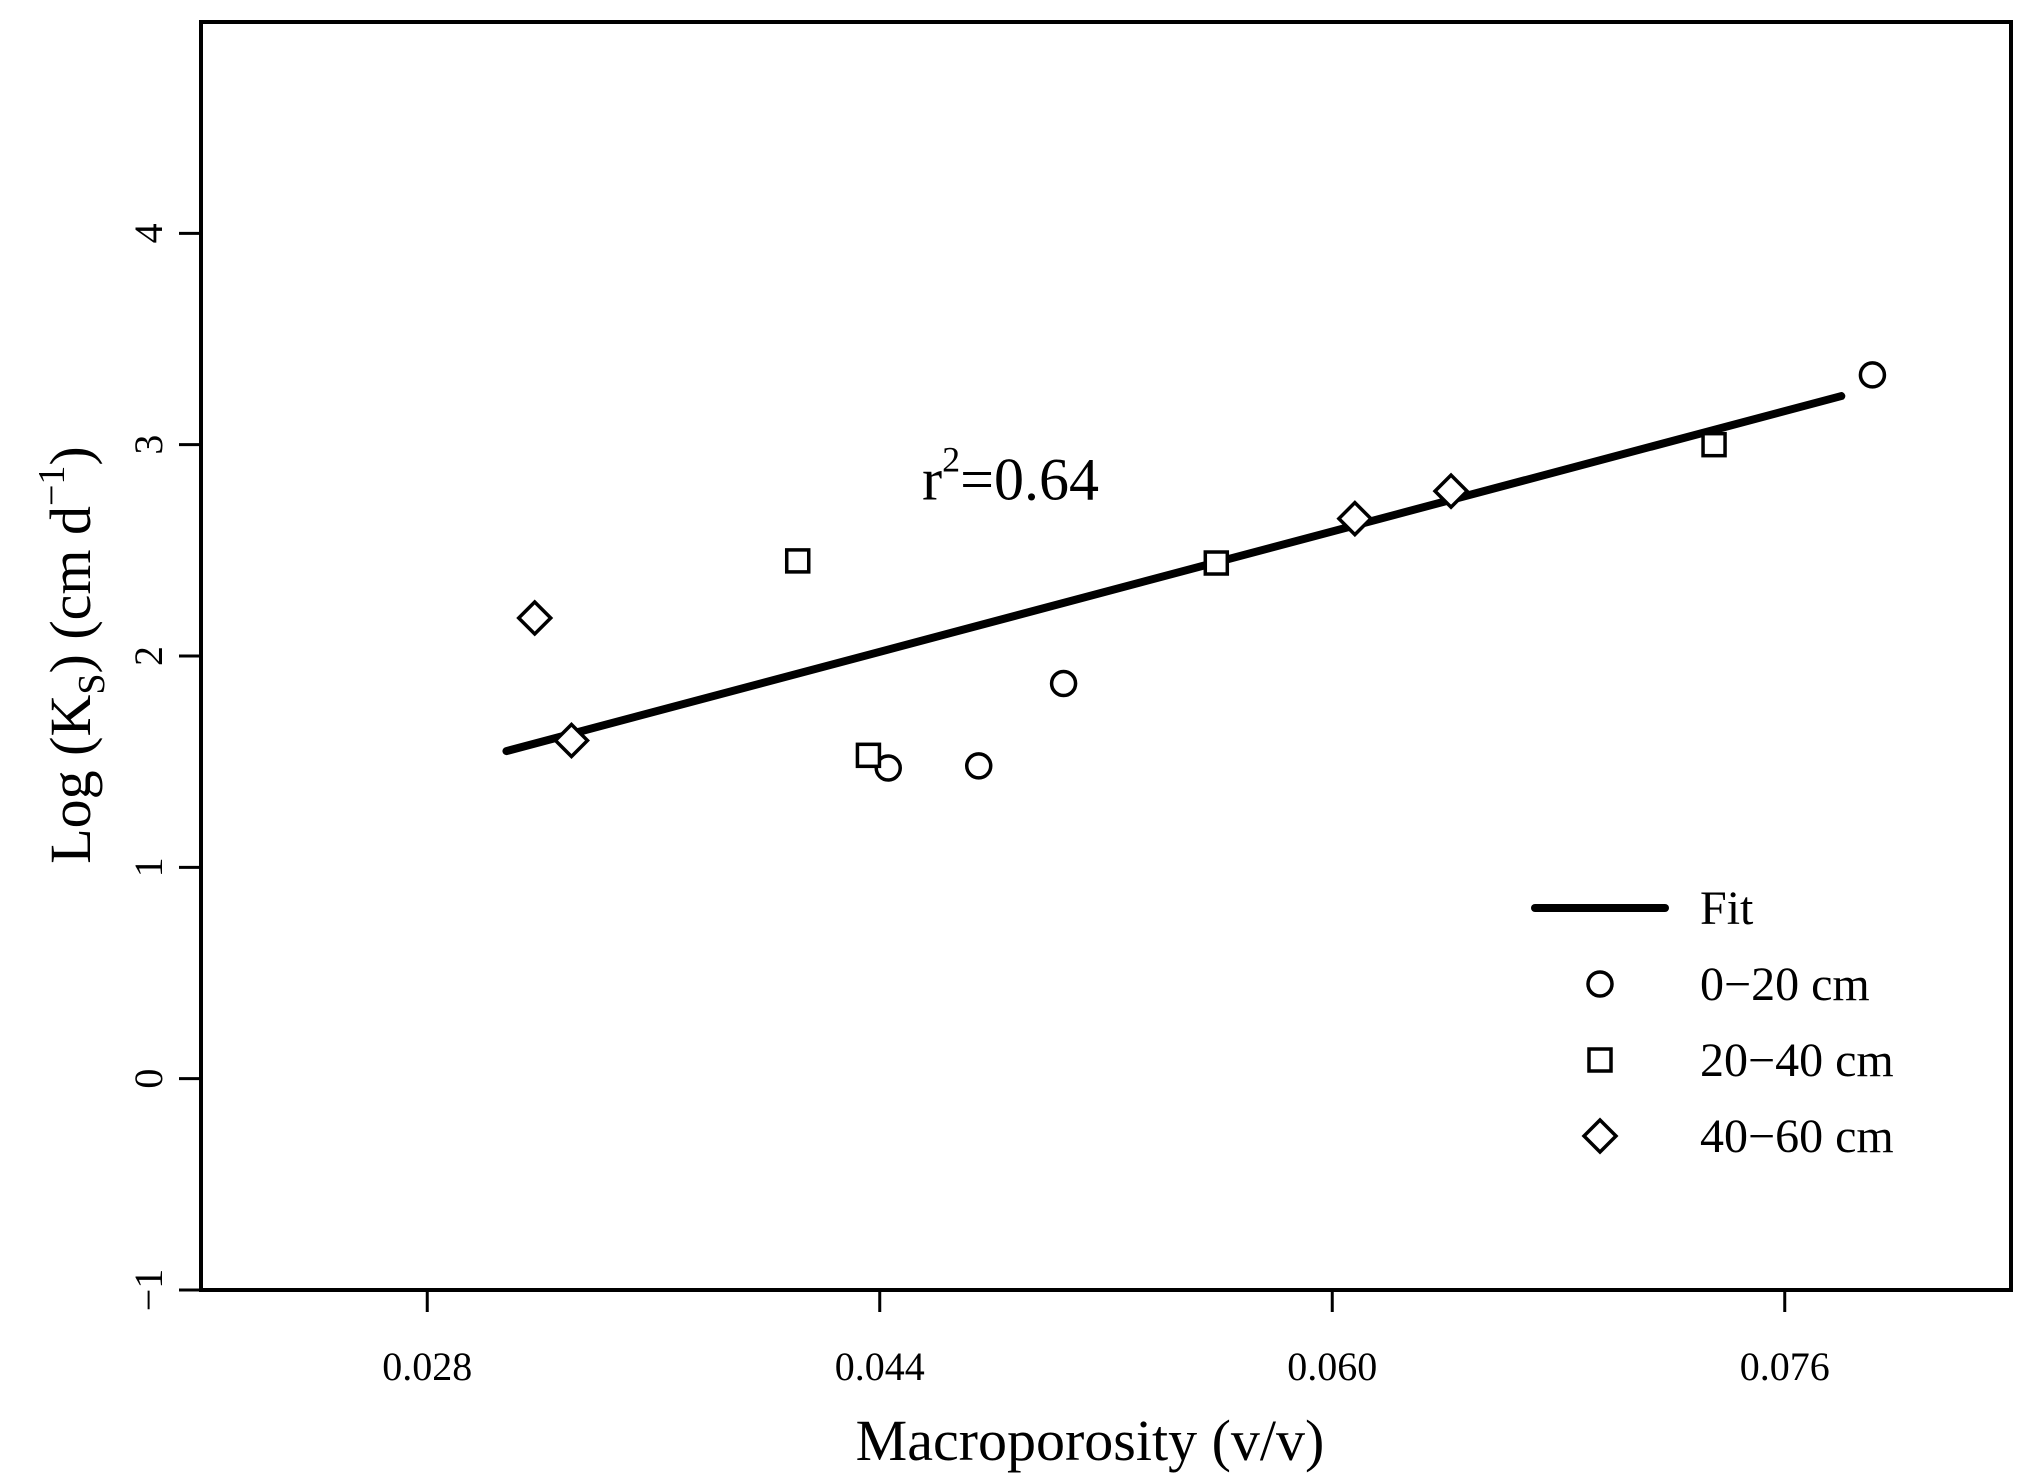 The image size is (2030, 1484). Describe the element at coordinates (1090, 1440) in the screenshot. I see `x-axis-title: Macroporosity (v/v)` at that location.